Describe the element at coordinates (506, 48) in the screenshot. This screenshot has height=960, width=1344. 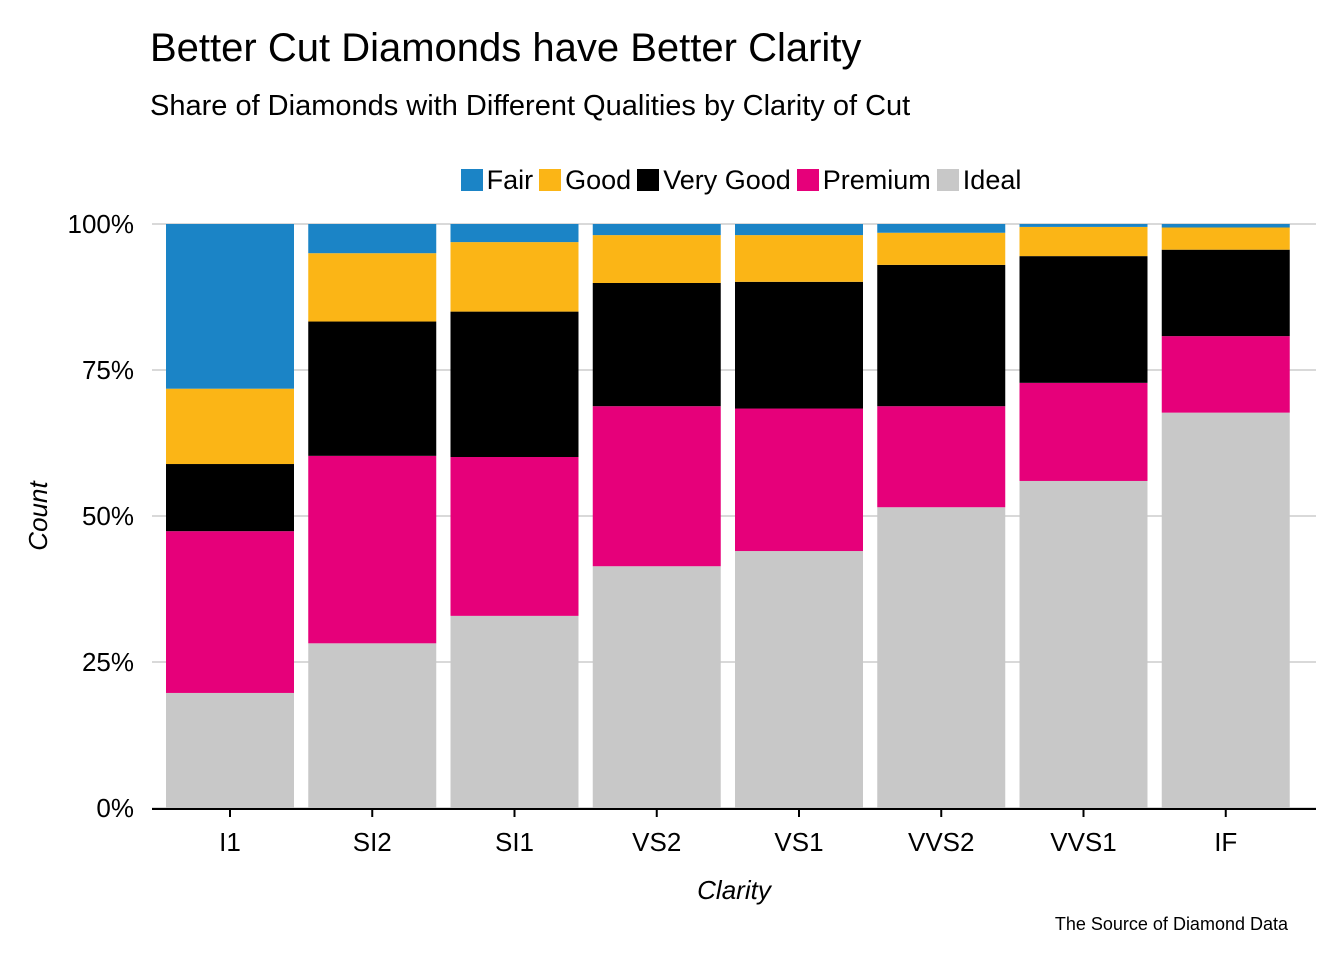
I see `chart-title: Better Cut Diamonds have Better Clarity` at that location.